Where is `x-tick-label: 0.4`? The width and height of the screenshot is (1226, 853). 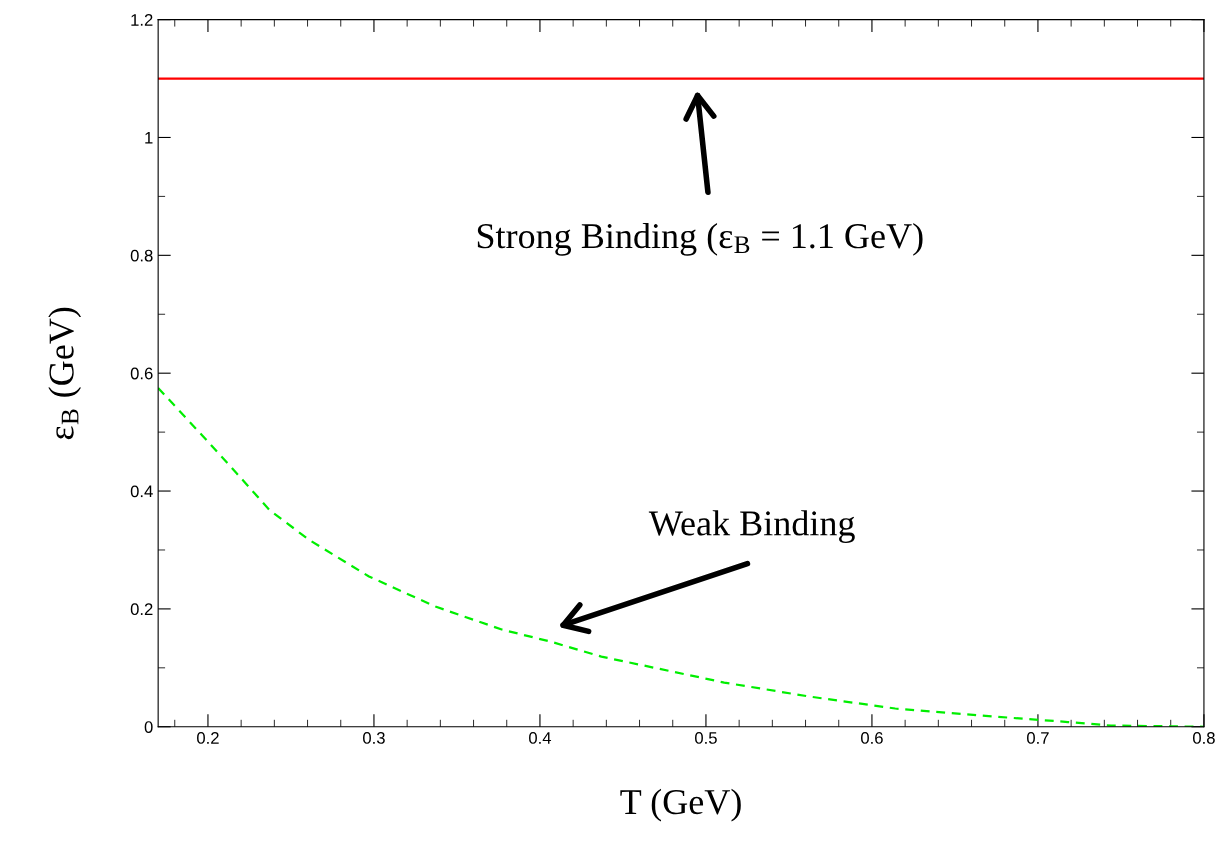
x-tick-label: 0.4 is located at coordinates (540, 738).